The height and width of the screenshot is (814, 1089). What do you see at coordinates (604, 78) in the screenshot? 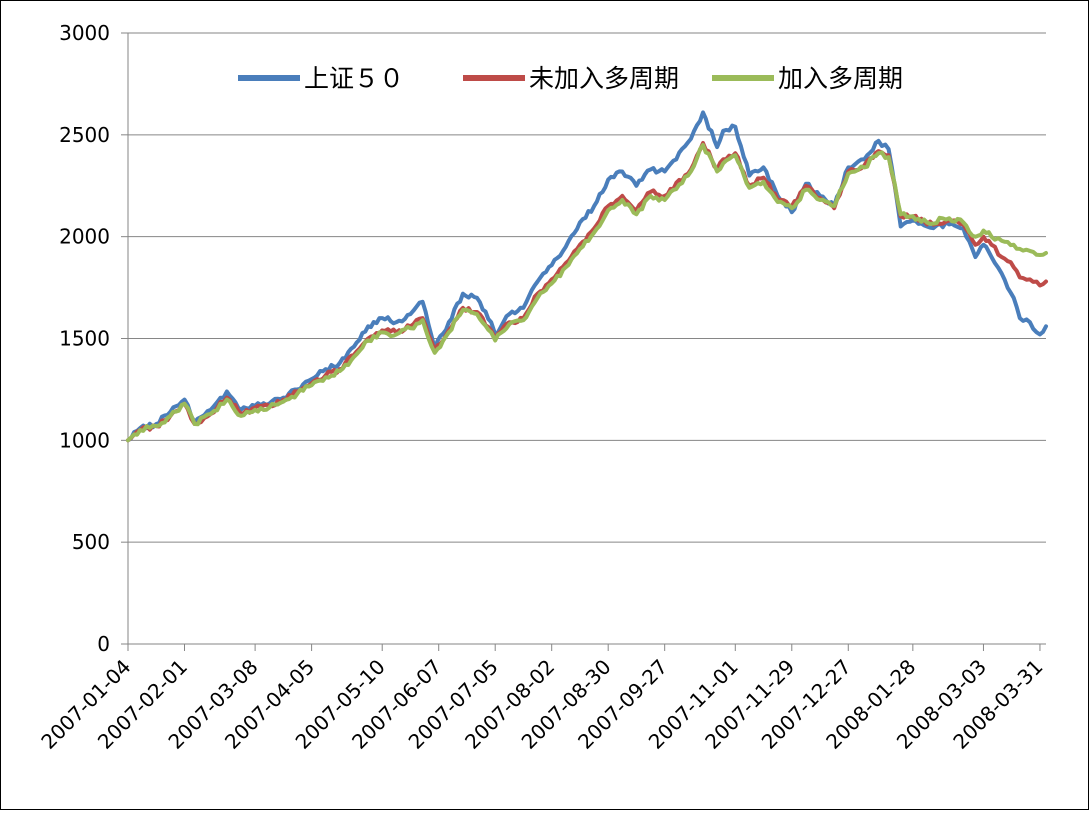
I see `legend-label: 未加入多周期` at bounding box center [604, 78].